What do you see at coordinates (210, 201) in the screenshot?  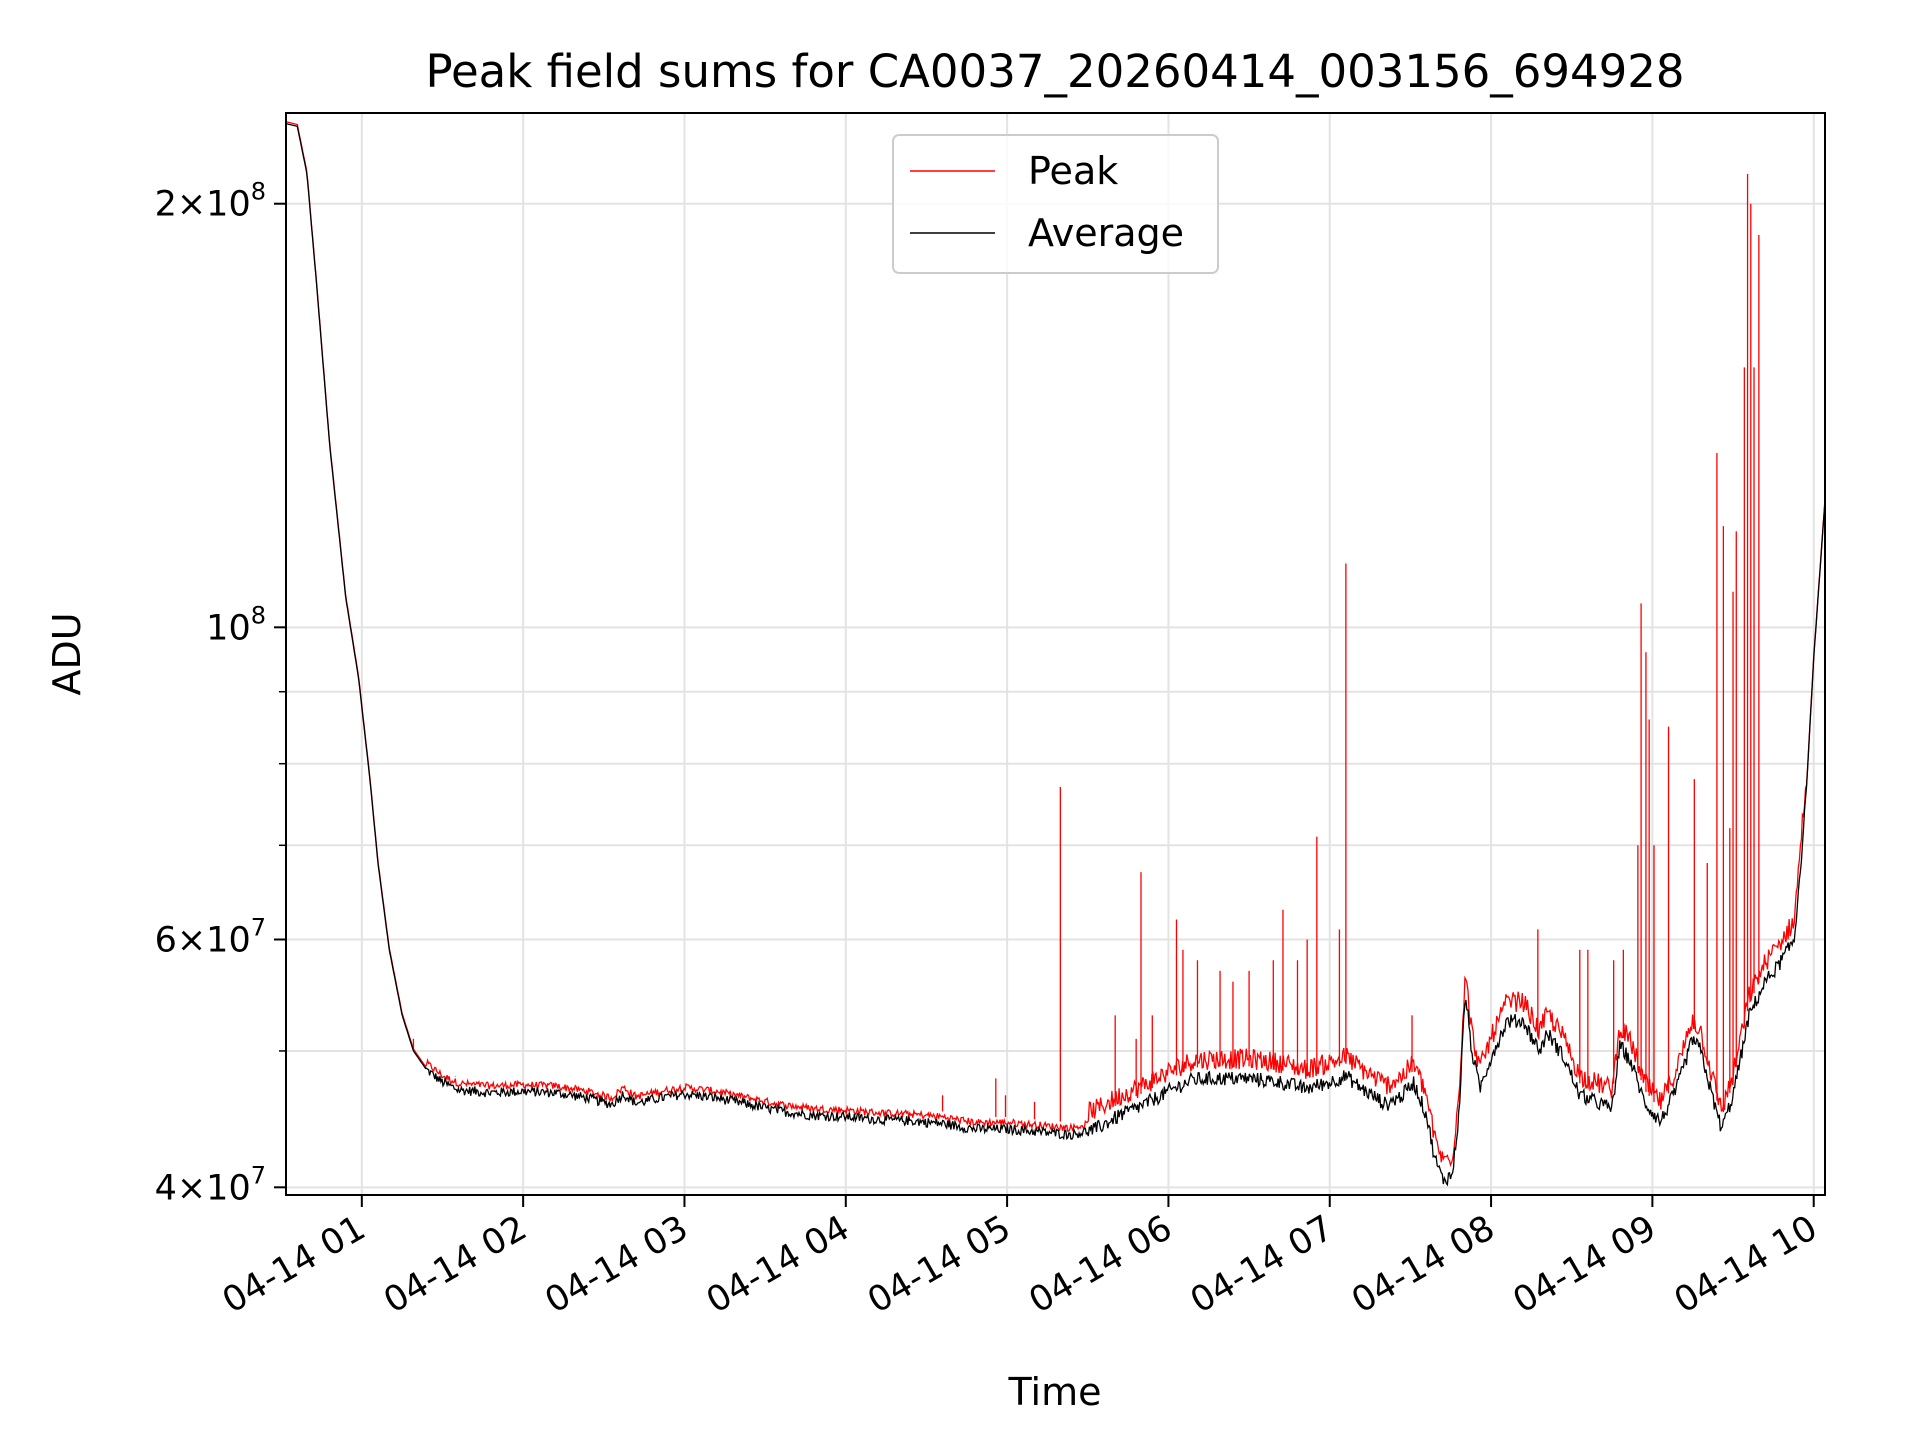 I see `y-tick-label: 2×108` at bounding box center [210, 201].